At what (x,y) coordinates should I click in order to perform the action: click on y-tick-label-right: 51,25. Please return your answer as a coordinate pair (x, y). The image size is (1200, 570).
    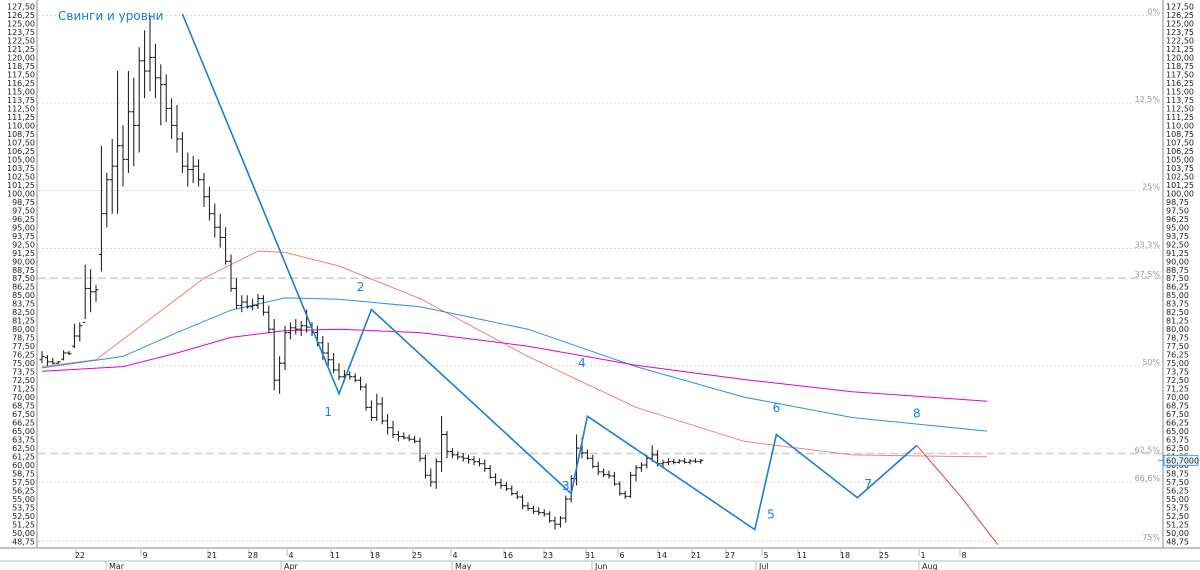
    Looking at the image, I should click on (1177, 525).